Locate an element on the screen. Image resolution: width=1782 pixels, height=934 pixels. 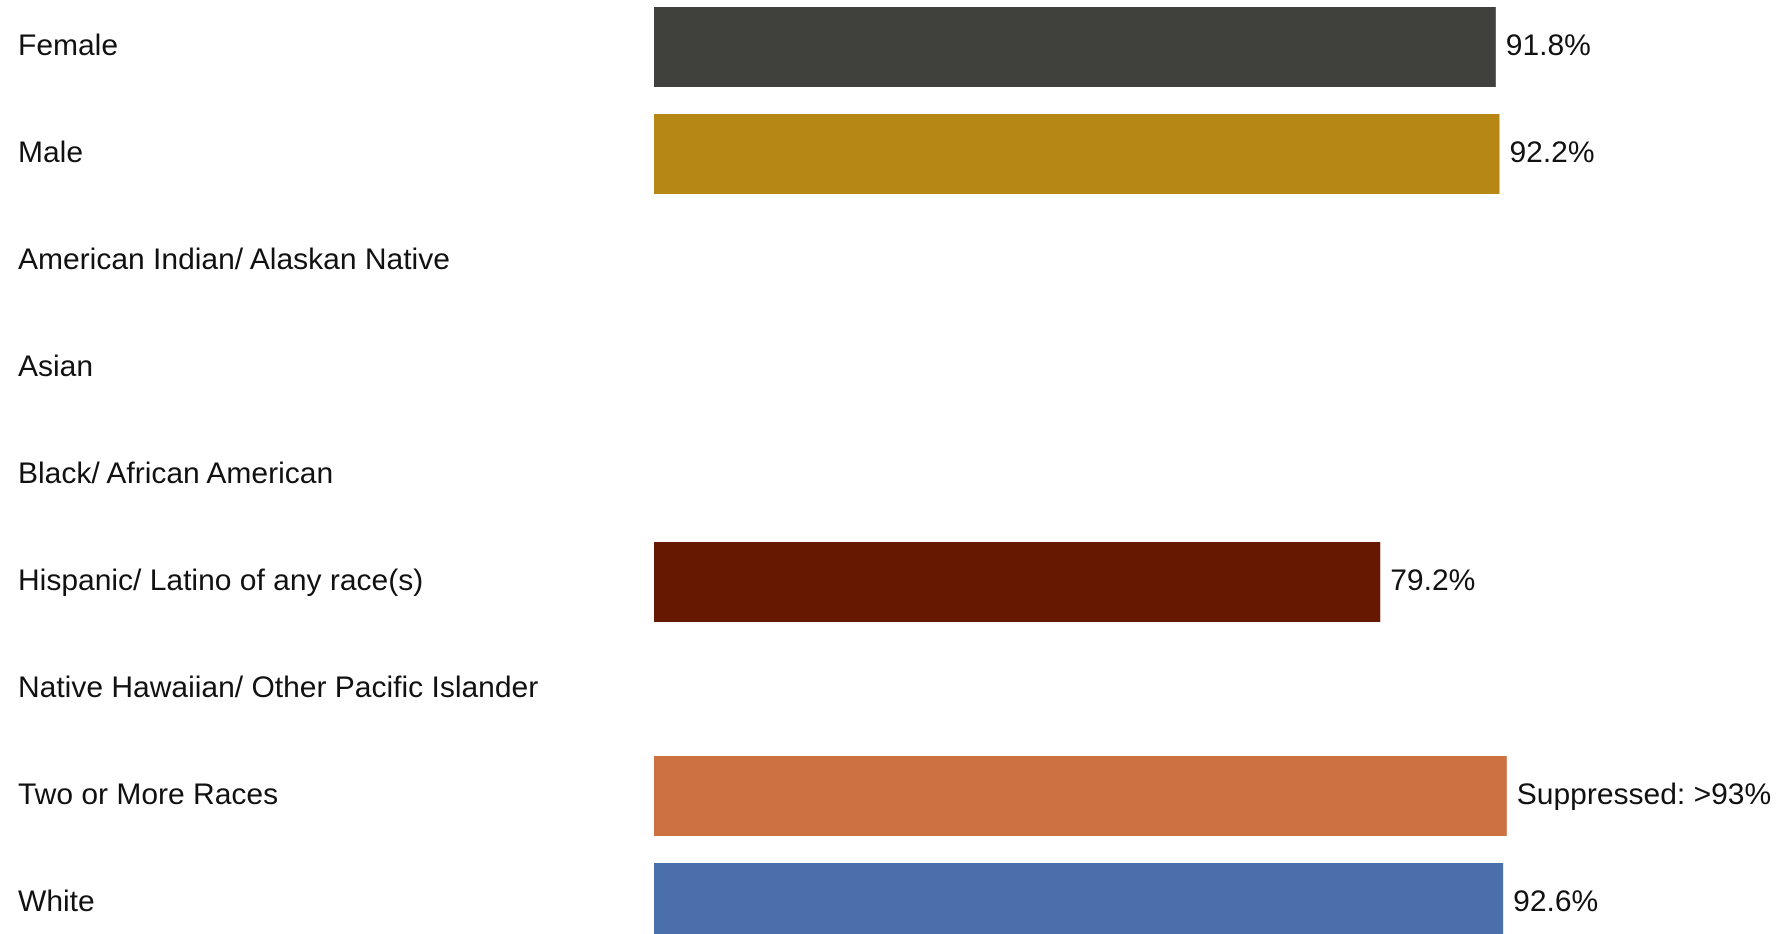
category-label: Black/ African American is located at coordinates (175, 473).